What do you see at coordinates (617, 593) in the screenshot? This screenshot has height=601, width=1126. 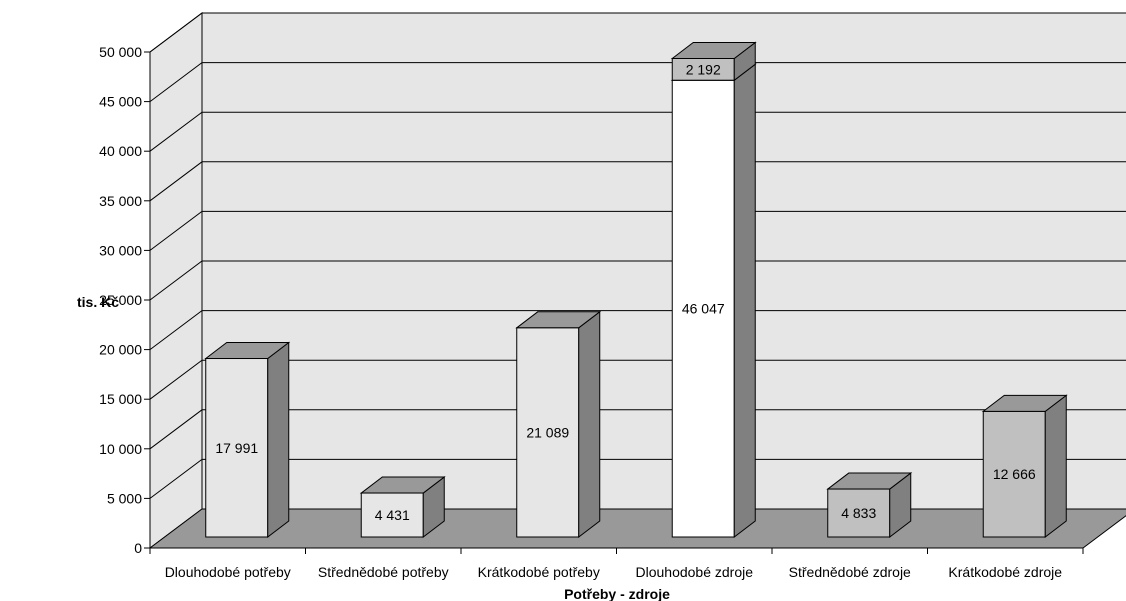 I see `x-axis-title: Potřeby - zdroje` at bounding box center [617, 593].